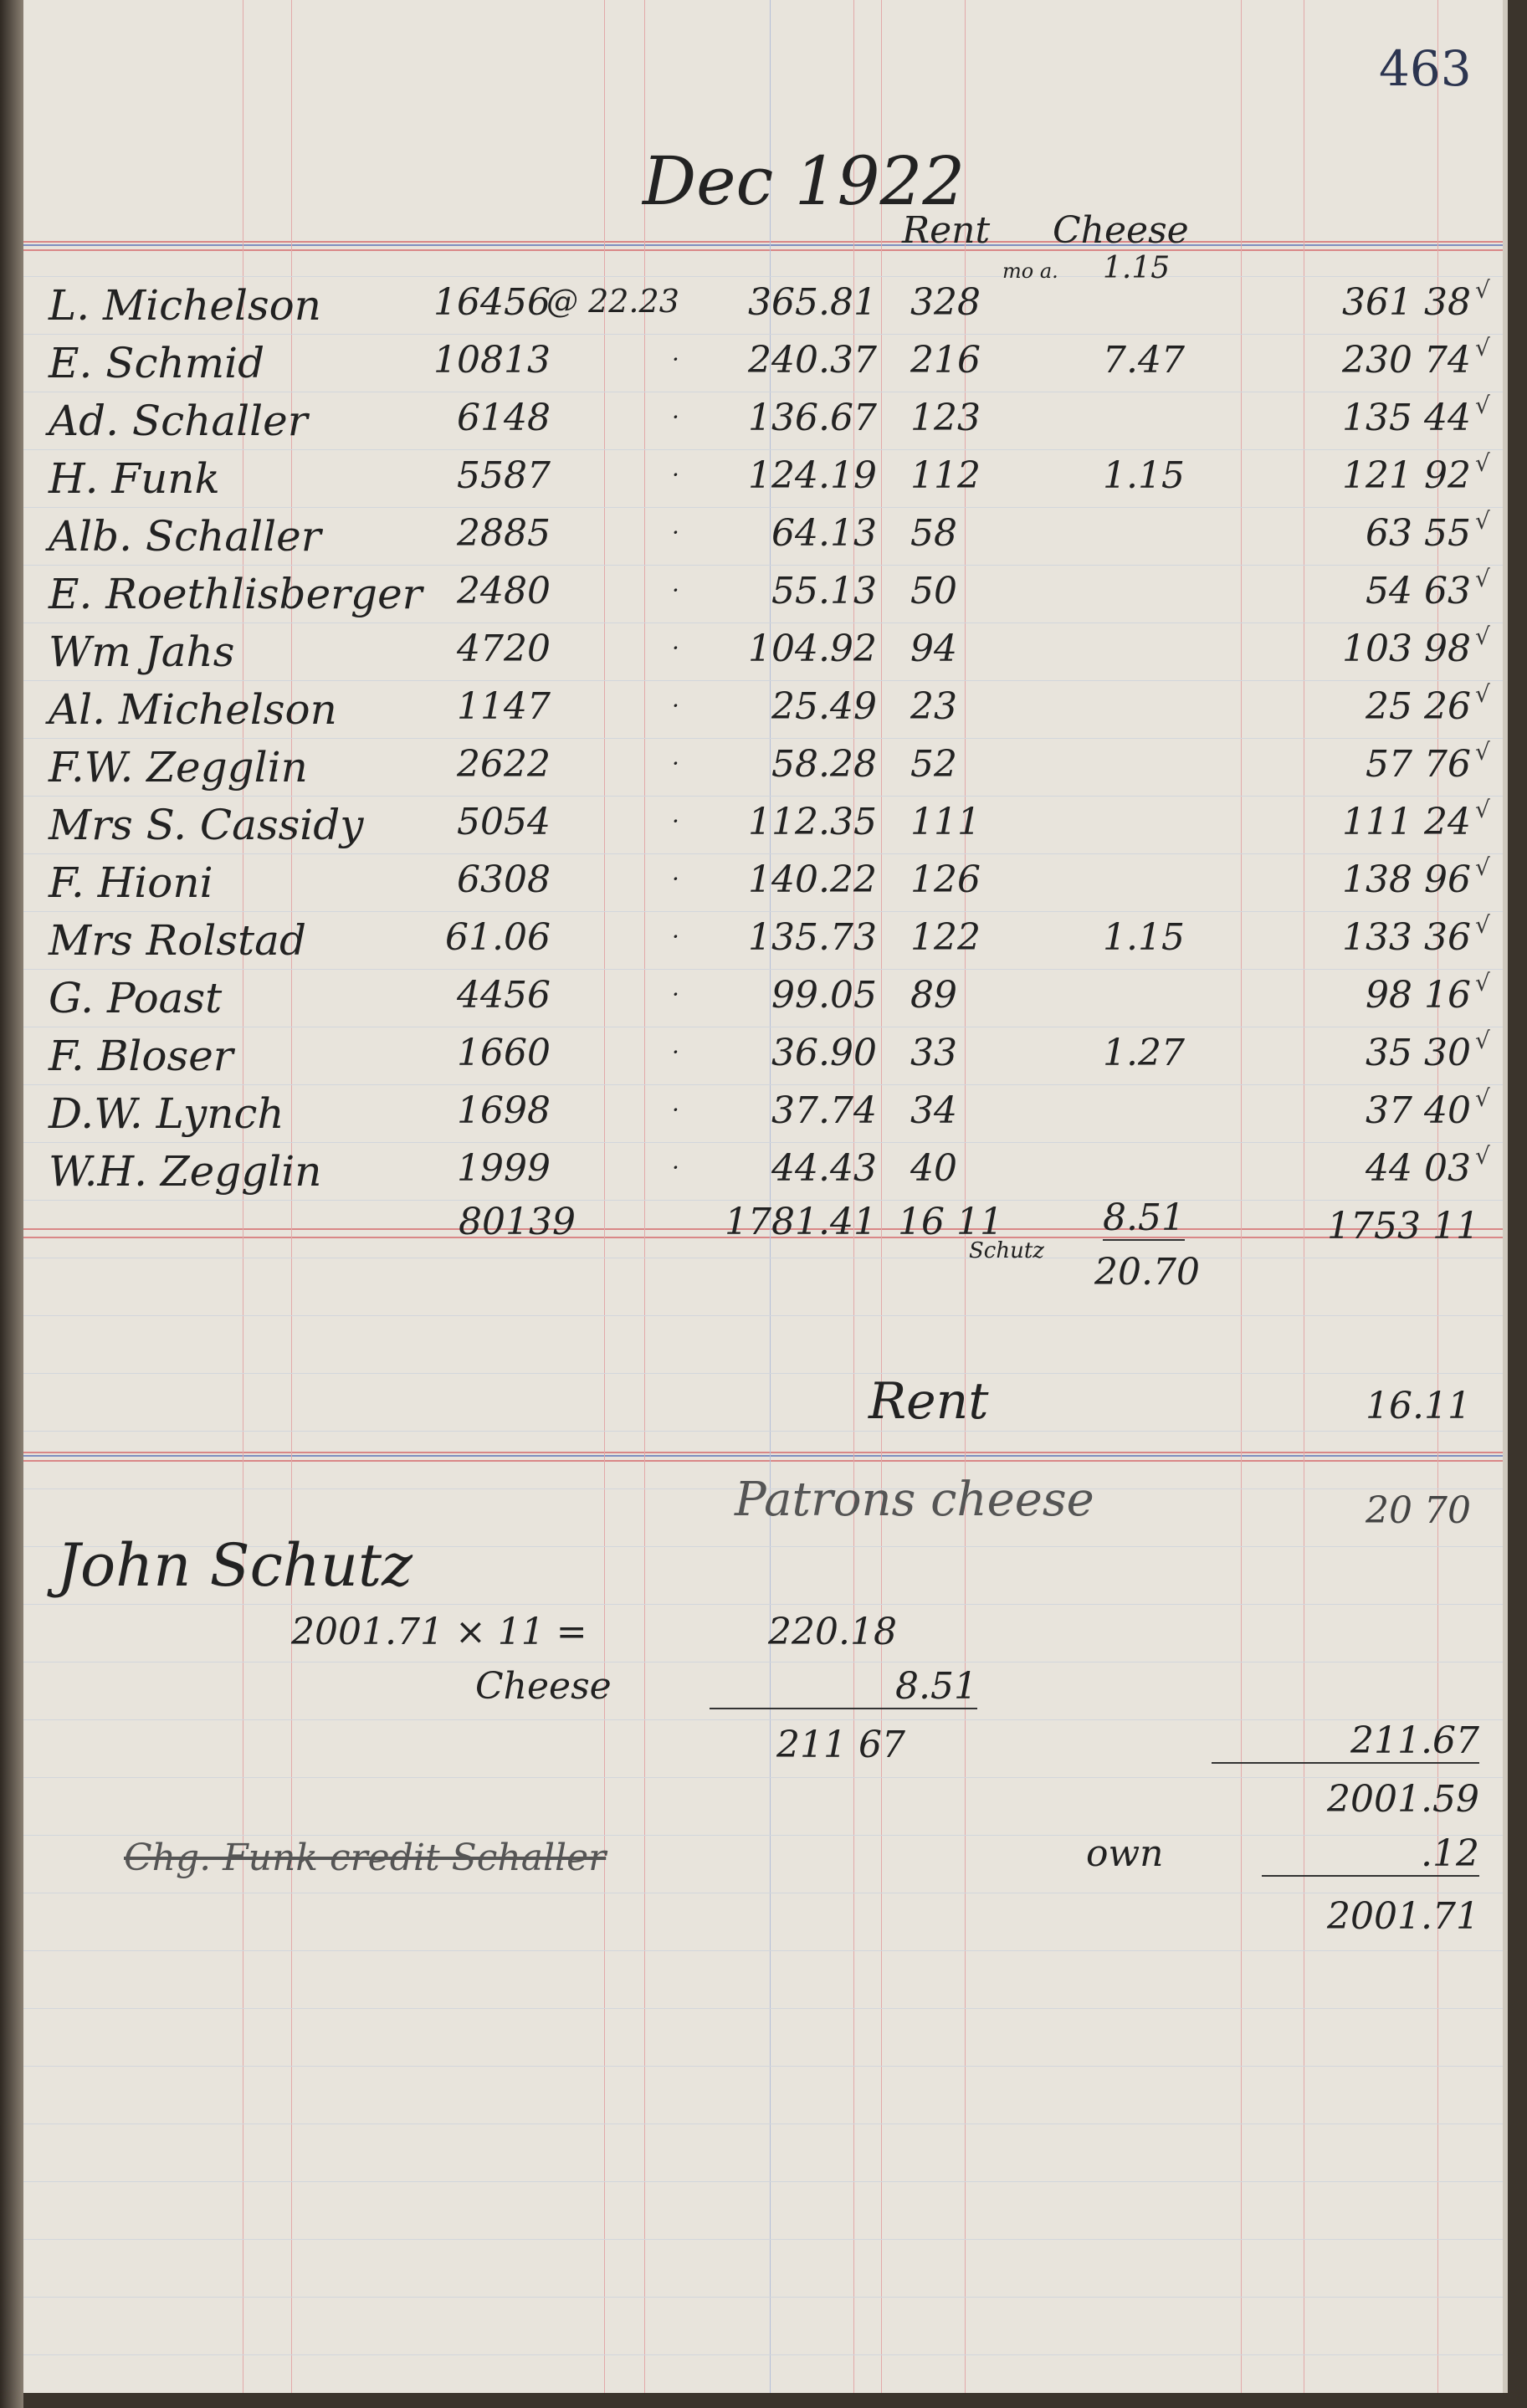 Image resolution: width=1527 pixels, height=2408 pixels. I want to click on milk-lbs: 1660, so click(504, 1053).